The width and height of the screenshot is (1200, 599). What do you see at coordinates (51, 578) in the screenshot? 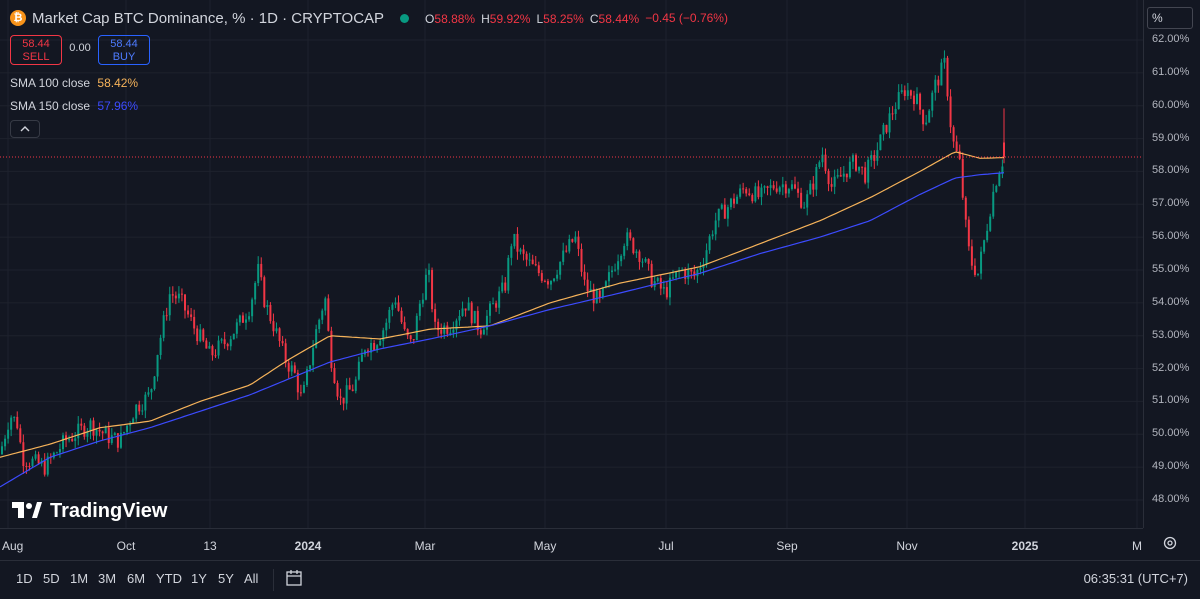
I see `range-button-5d: 5D` at bounding box center [51, 578].